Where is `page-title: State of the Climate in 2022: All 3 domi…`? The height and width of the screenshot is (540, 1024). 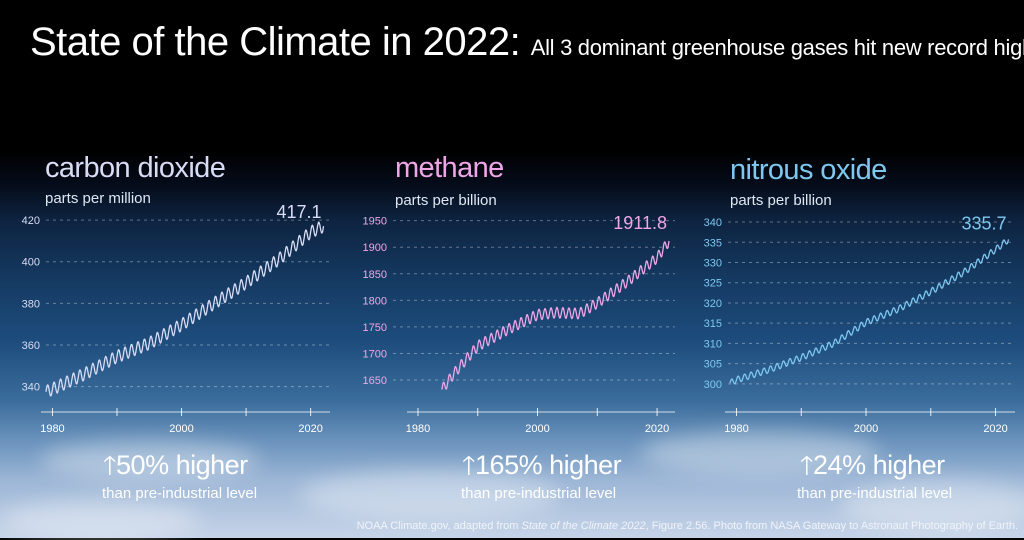 page-title: State of the Climate in 2022: All 3 domi… is located at coordinates (527, 42).